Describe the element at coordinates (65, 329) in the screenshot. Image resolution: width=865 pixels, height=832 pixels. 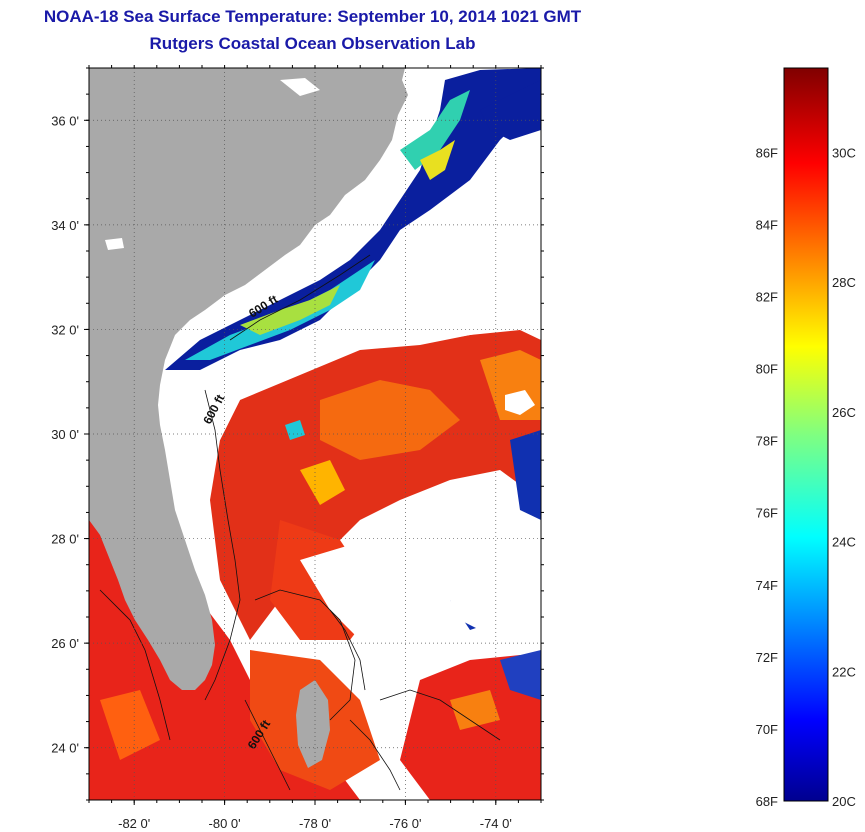
I see `y-tick-label: 32 0'` at that location.